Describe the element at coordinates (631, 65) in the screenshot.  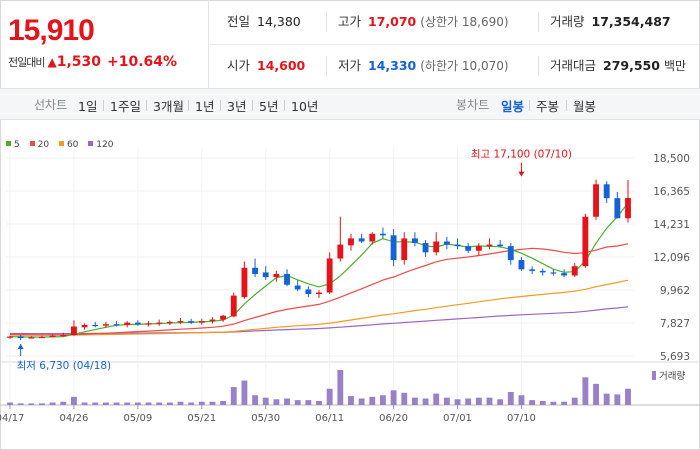
I see `amount-value: 279,550` at that location.